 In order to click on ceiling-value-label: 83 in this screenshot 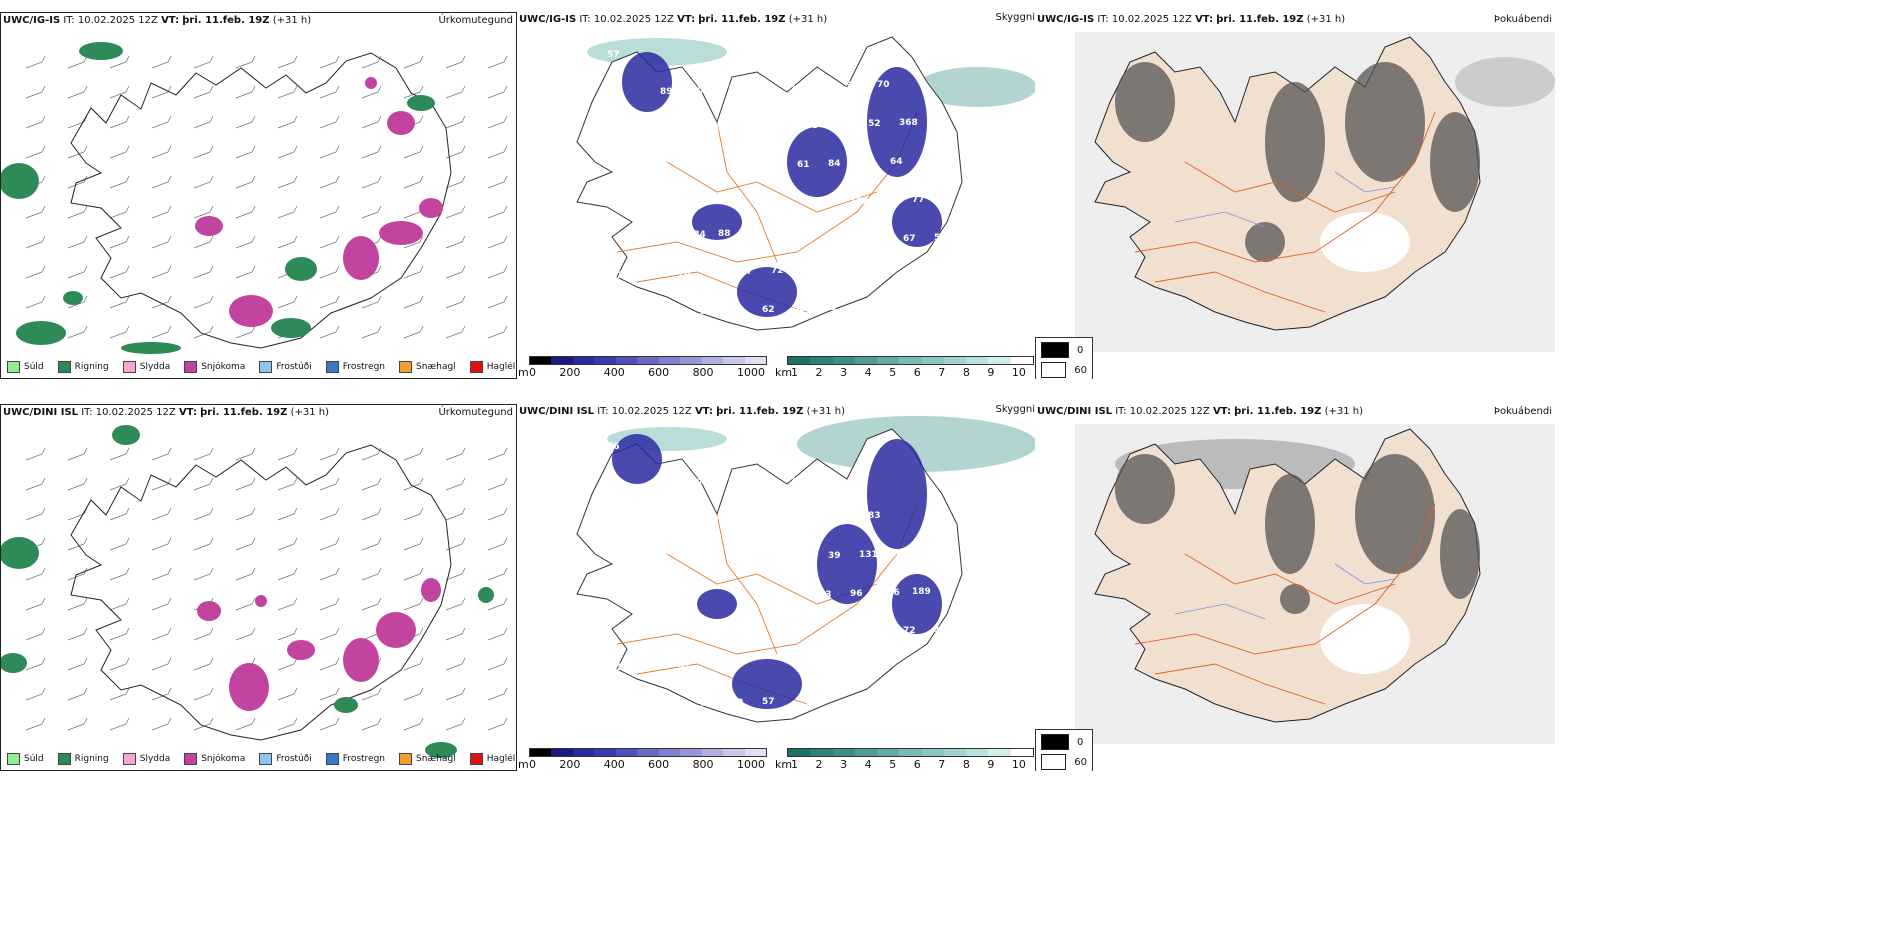, I will do `click(737, 311)`.